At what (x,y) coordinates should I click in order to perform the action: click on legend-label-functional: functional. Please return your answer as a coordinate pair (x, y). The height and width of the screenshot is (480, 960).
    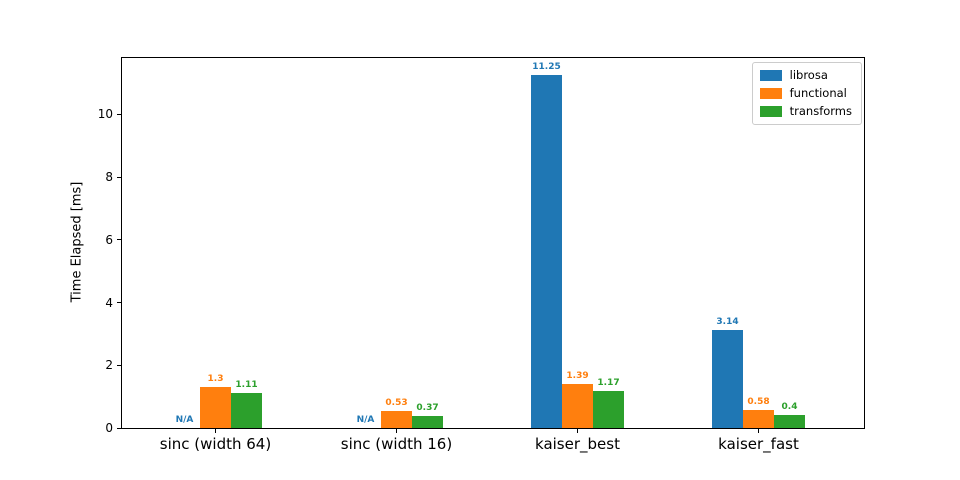
    Looking at the image, I should click on (818, 92).